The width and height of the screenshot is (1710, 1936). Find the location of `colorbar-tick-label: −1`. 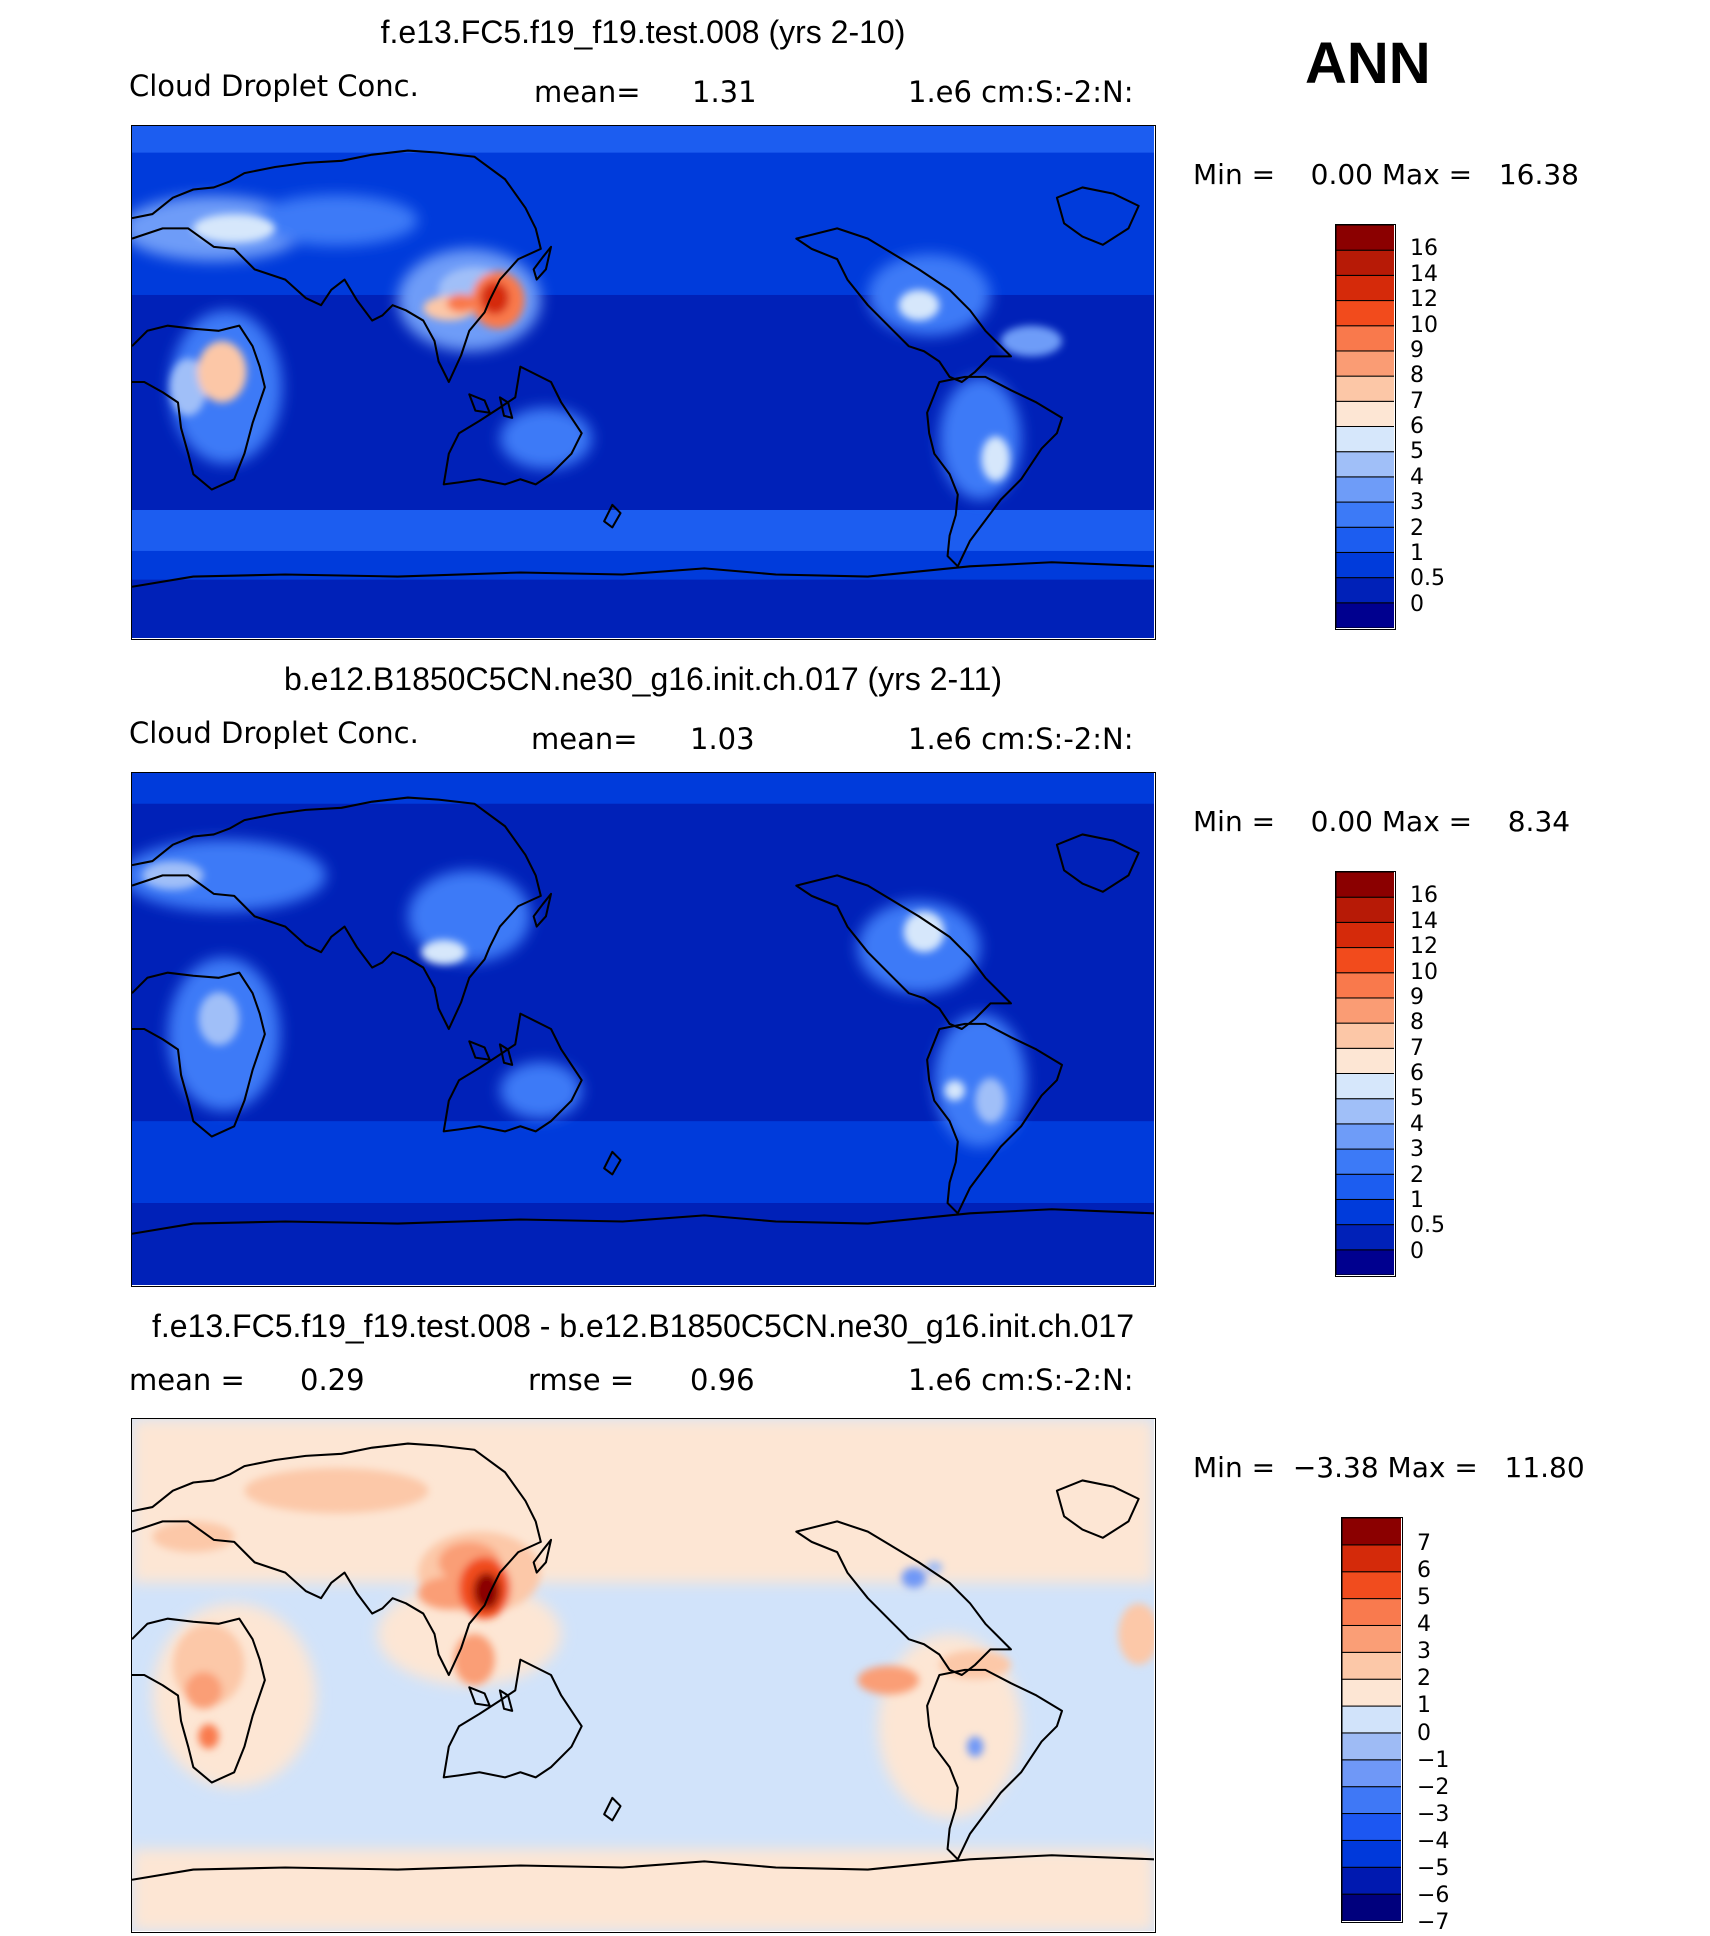

colorbar-tick-label: −1 is located at coordinates (1433, 1760).